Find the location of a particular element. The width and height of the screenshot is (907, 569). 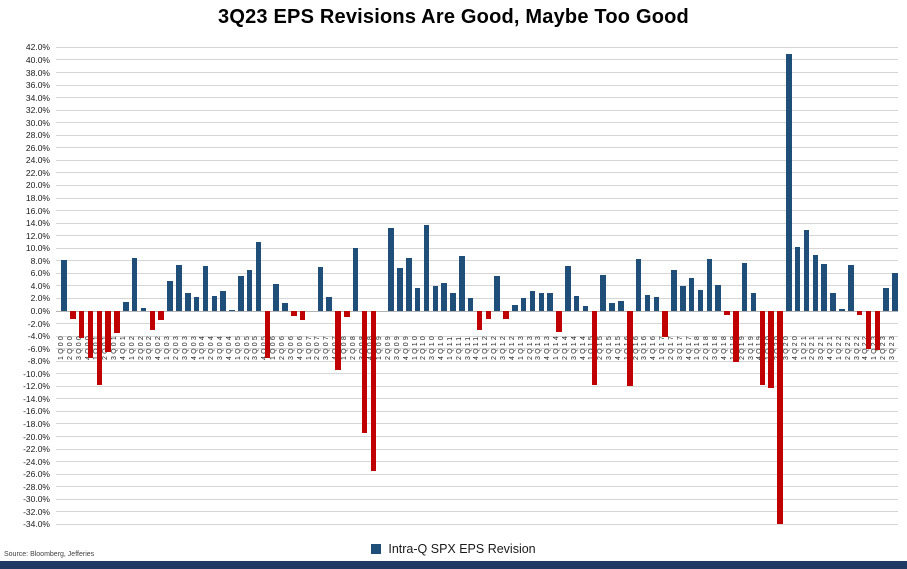

y-tick-label: -8.0% is located at coordinates (38, 361).